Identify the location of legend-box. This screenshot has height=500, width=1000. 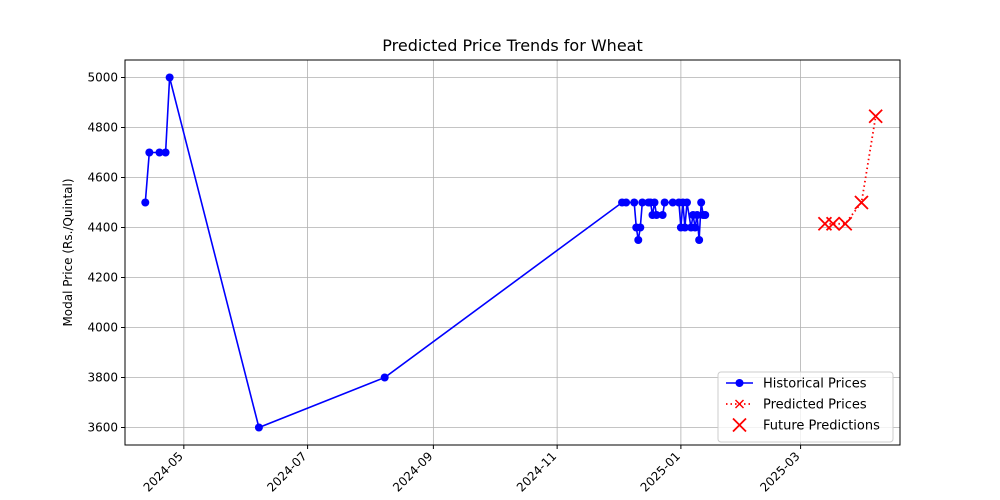
(805, 407).